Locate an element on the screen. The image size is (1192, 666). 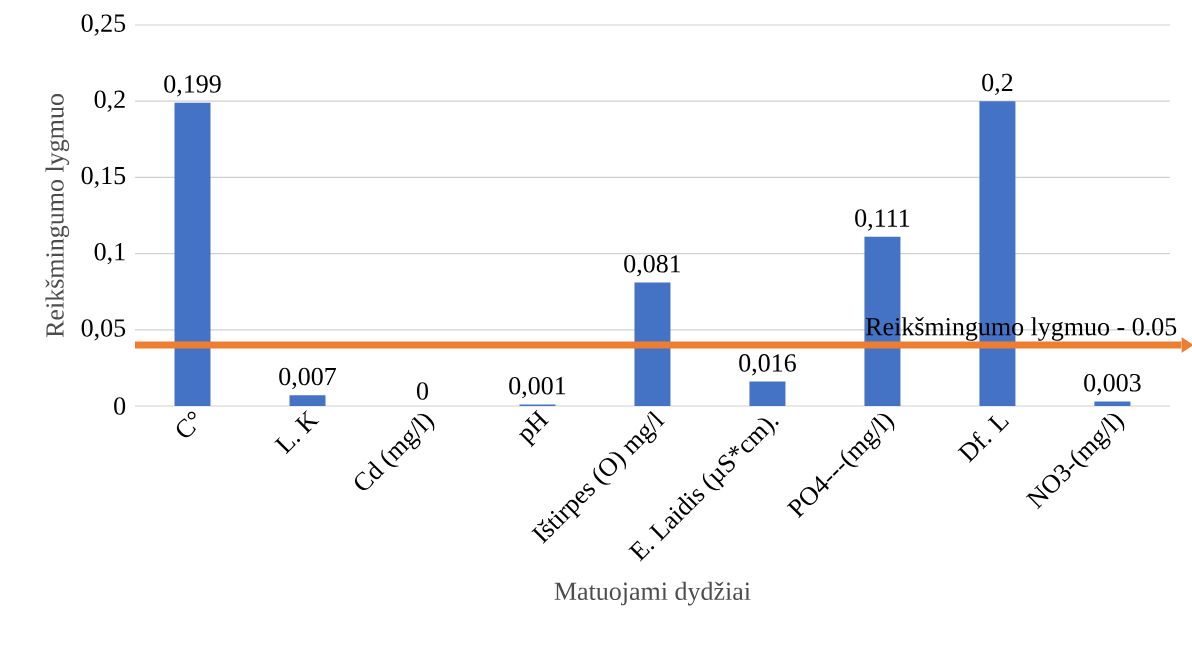
data-label: 0,111 is located at coordinates (882, 220).